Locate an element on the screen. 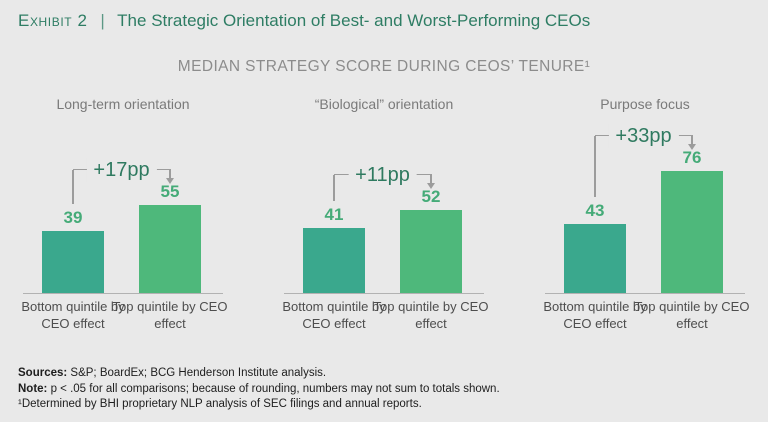 This screenshot has height=422, width=768. panel-title: “Biological” orientation is located at coordinates (384, 104).